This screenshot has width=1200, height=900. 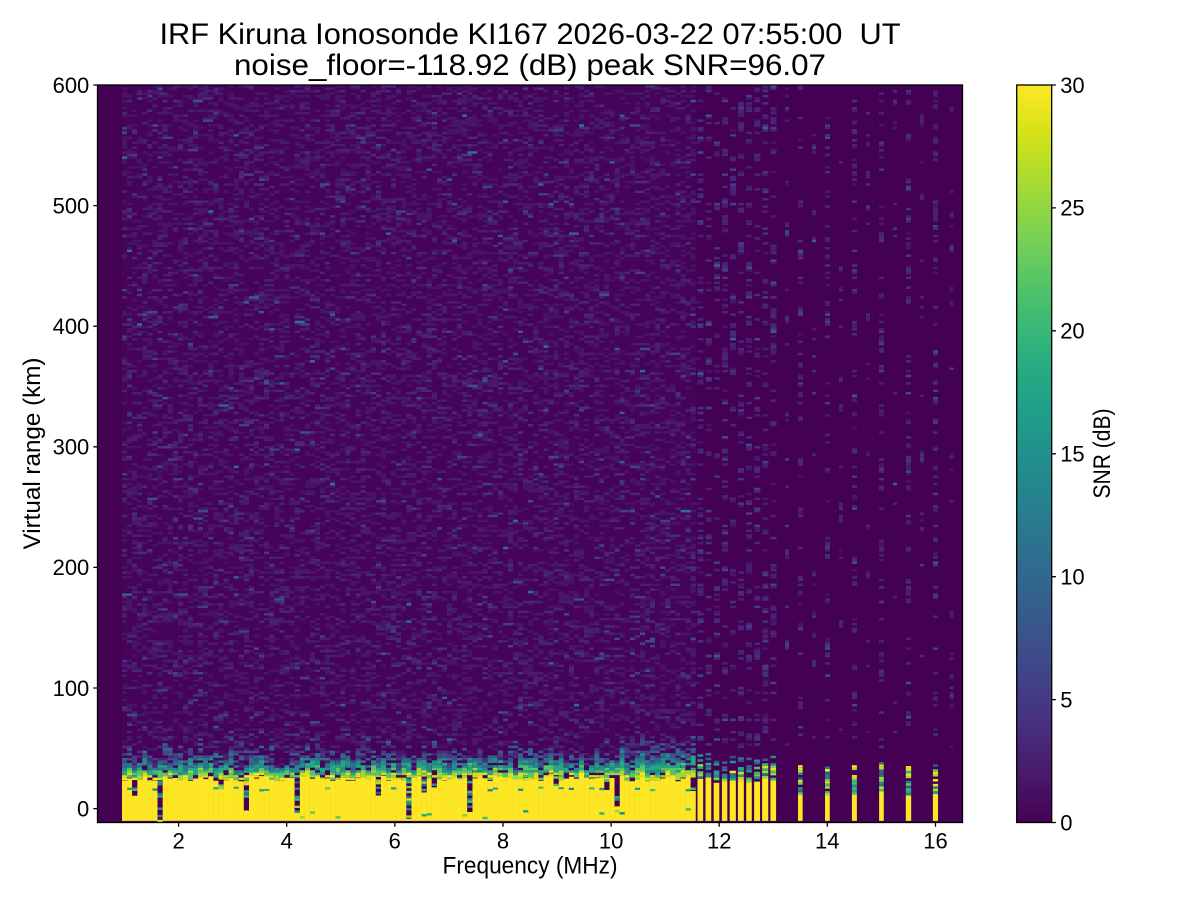 I want to click on svg-text:noise_floor=-118.92 (dB) peak: noise_floor=-118.92 (dB) peak SNR=96.07, so click(x=530, y=65).